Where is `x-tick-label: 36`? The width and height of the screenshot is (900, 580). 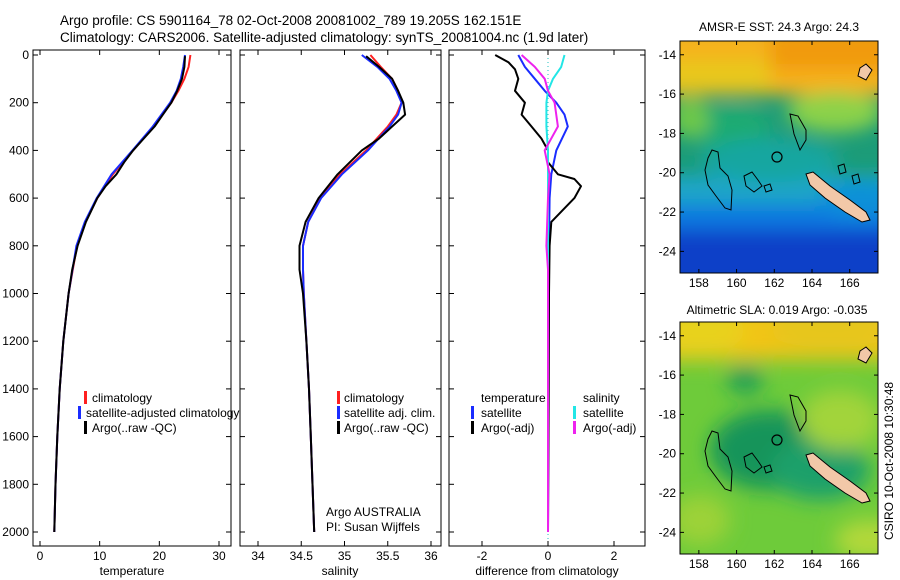
x-tick-label: 36 is located at coordinates (431, 556).